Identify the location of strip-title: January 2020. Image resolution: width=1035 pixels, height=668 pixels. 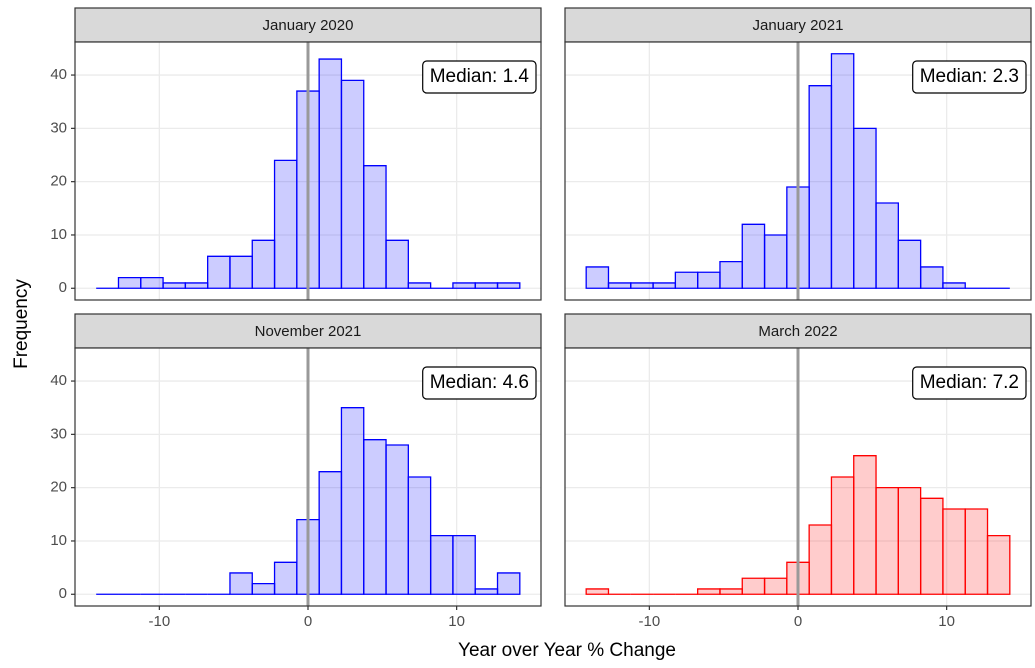
(308, 25).